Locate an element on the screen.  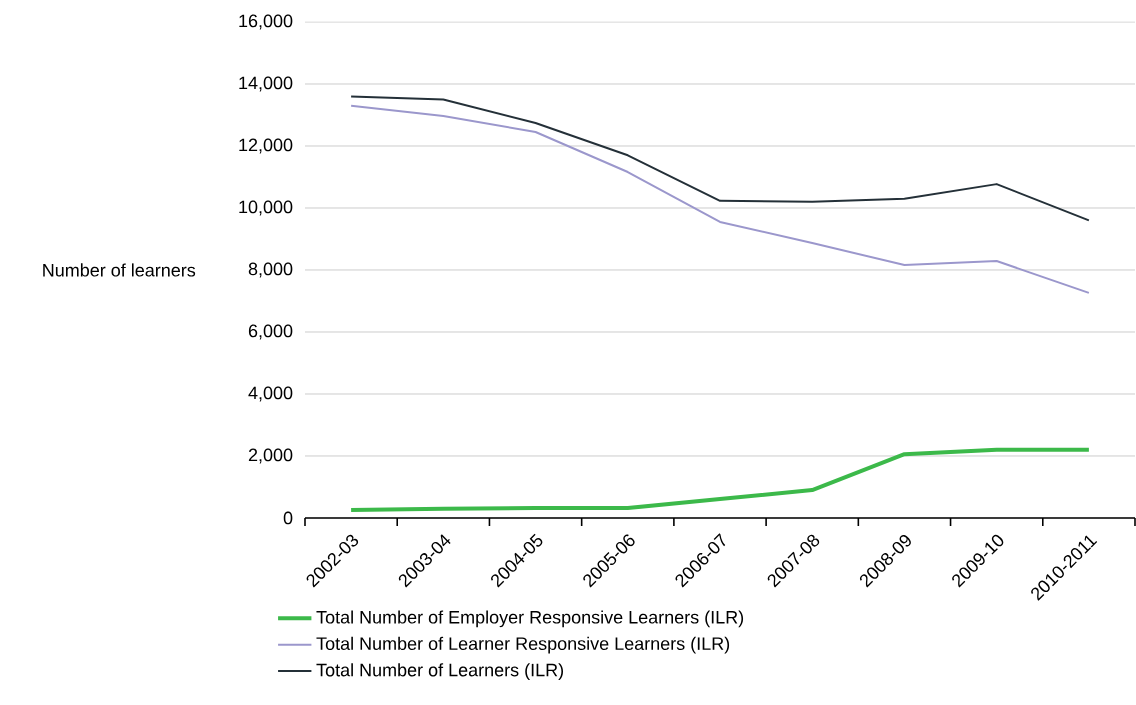
y-tick-label: 12,000 is located at coordinates (266, 146).